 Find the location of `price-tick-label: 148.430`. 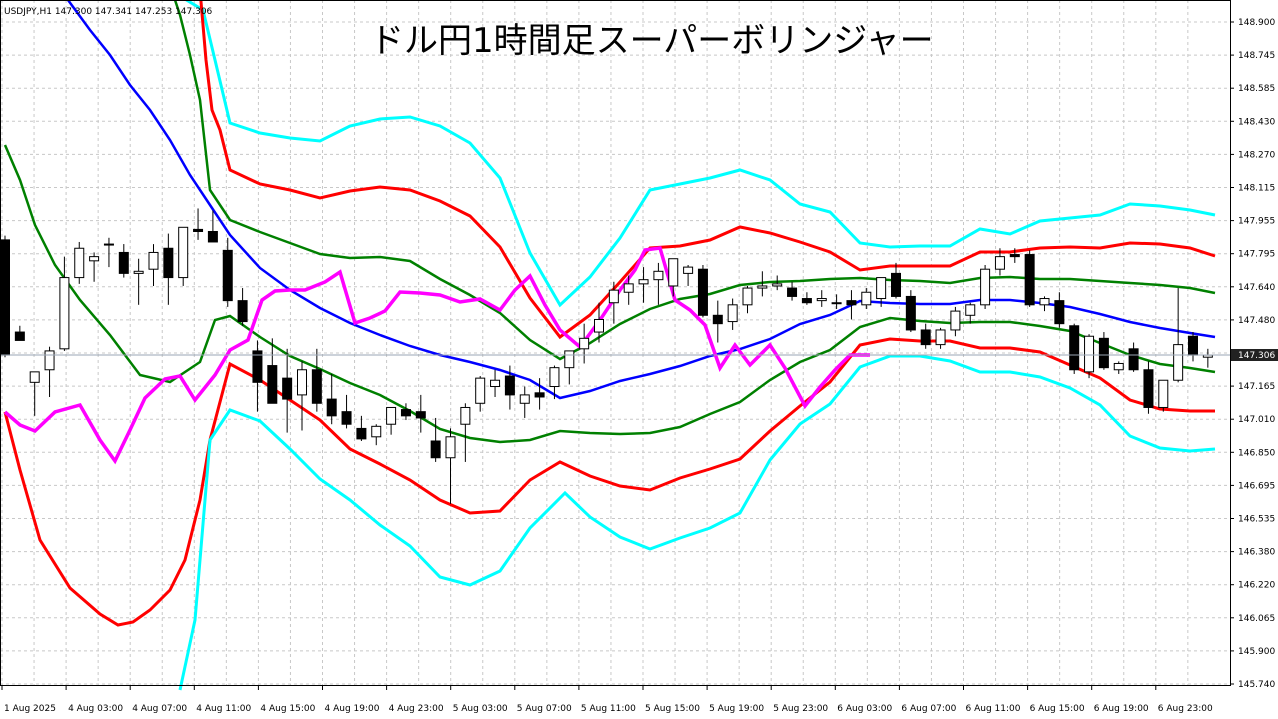

price-tick-label: 148.430 is located at coordinates (1256, 122).